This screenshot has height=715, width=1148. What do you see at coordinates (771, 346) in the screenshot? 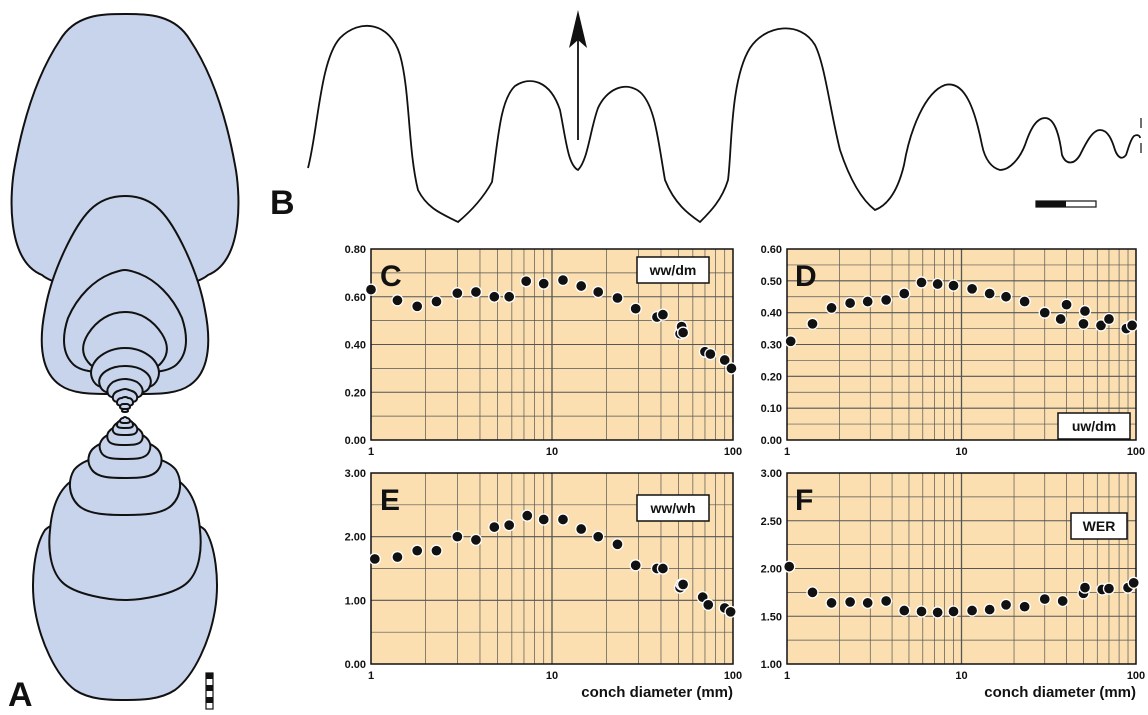
I see `y-tick-label: 0.30` at bounding box center [771, 346].